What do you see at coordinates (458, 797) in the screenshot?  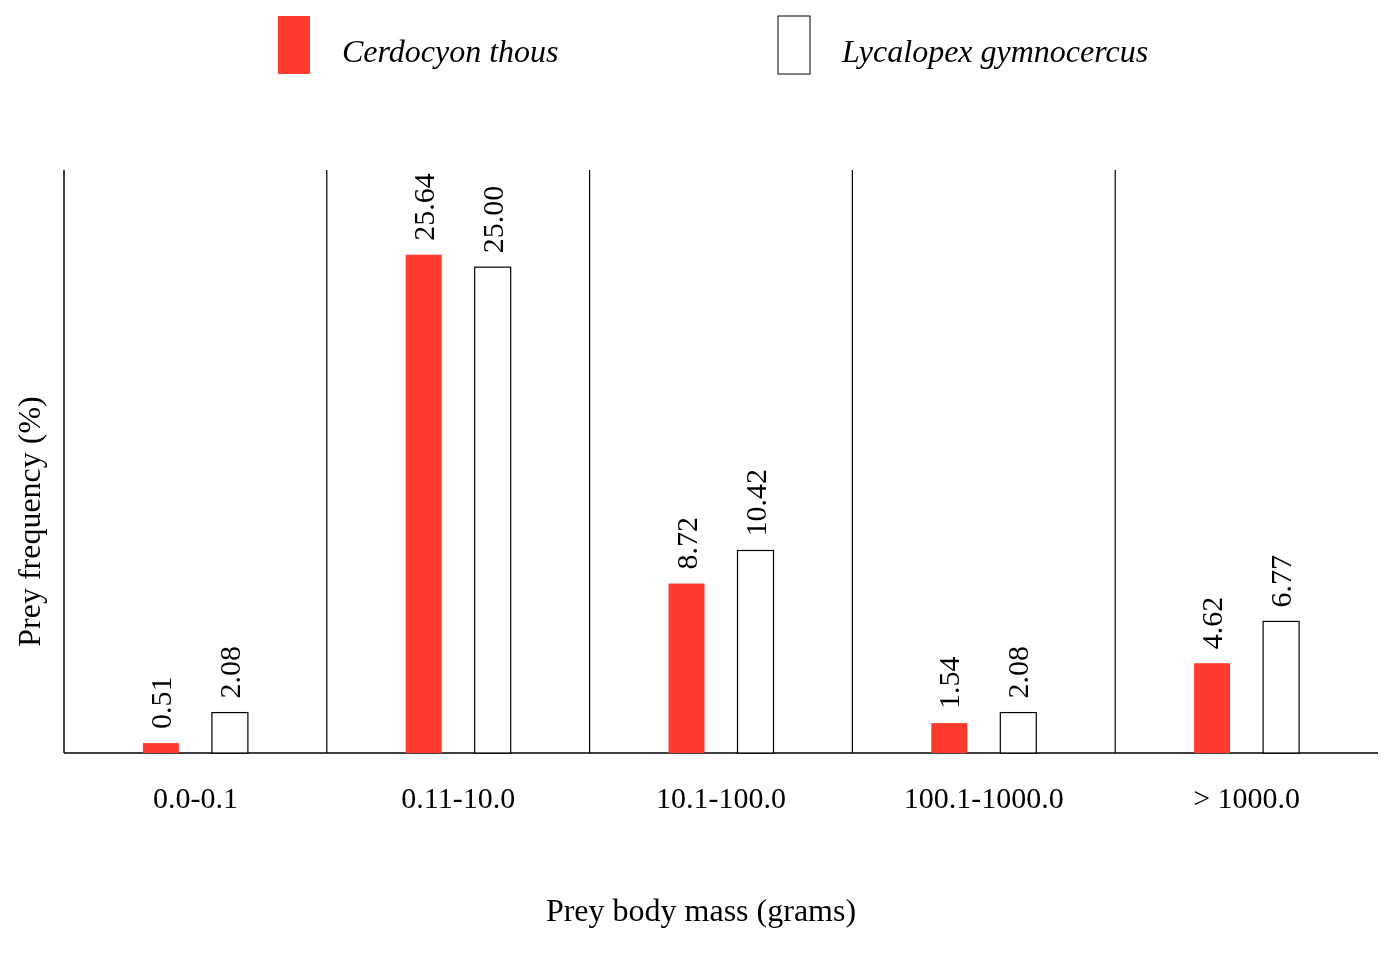 I see `x-tick-label: 0.11-10.0` at bounding box center [458, 797].